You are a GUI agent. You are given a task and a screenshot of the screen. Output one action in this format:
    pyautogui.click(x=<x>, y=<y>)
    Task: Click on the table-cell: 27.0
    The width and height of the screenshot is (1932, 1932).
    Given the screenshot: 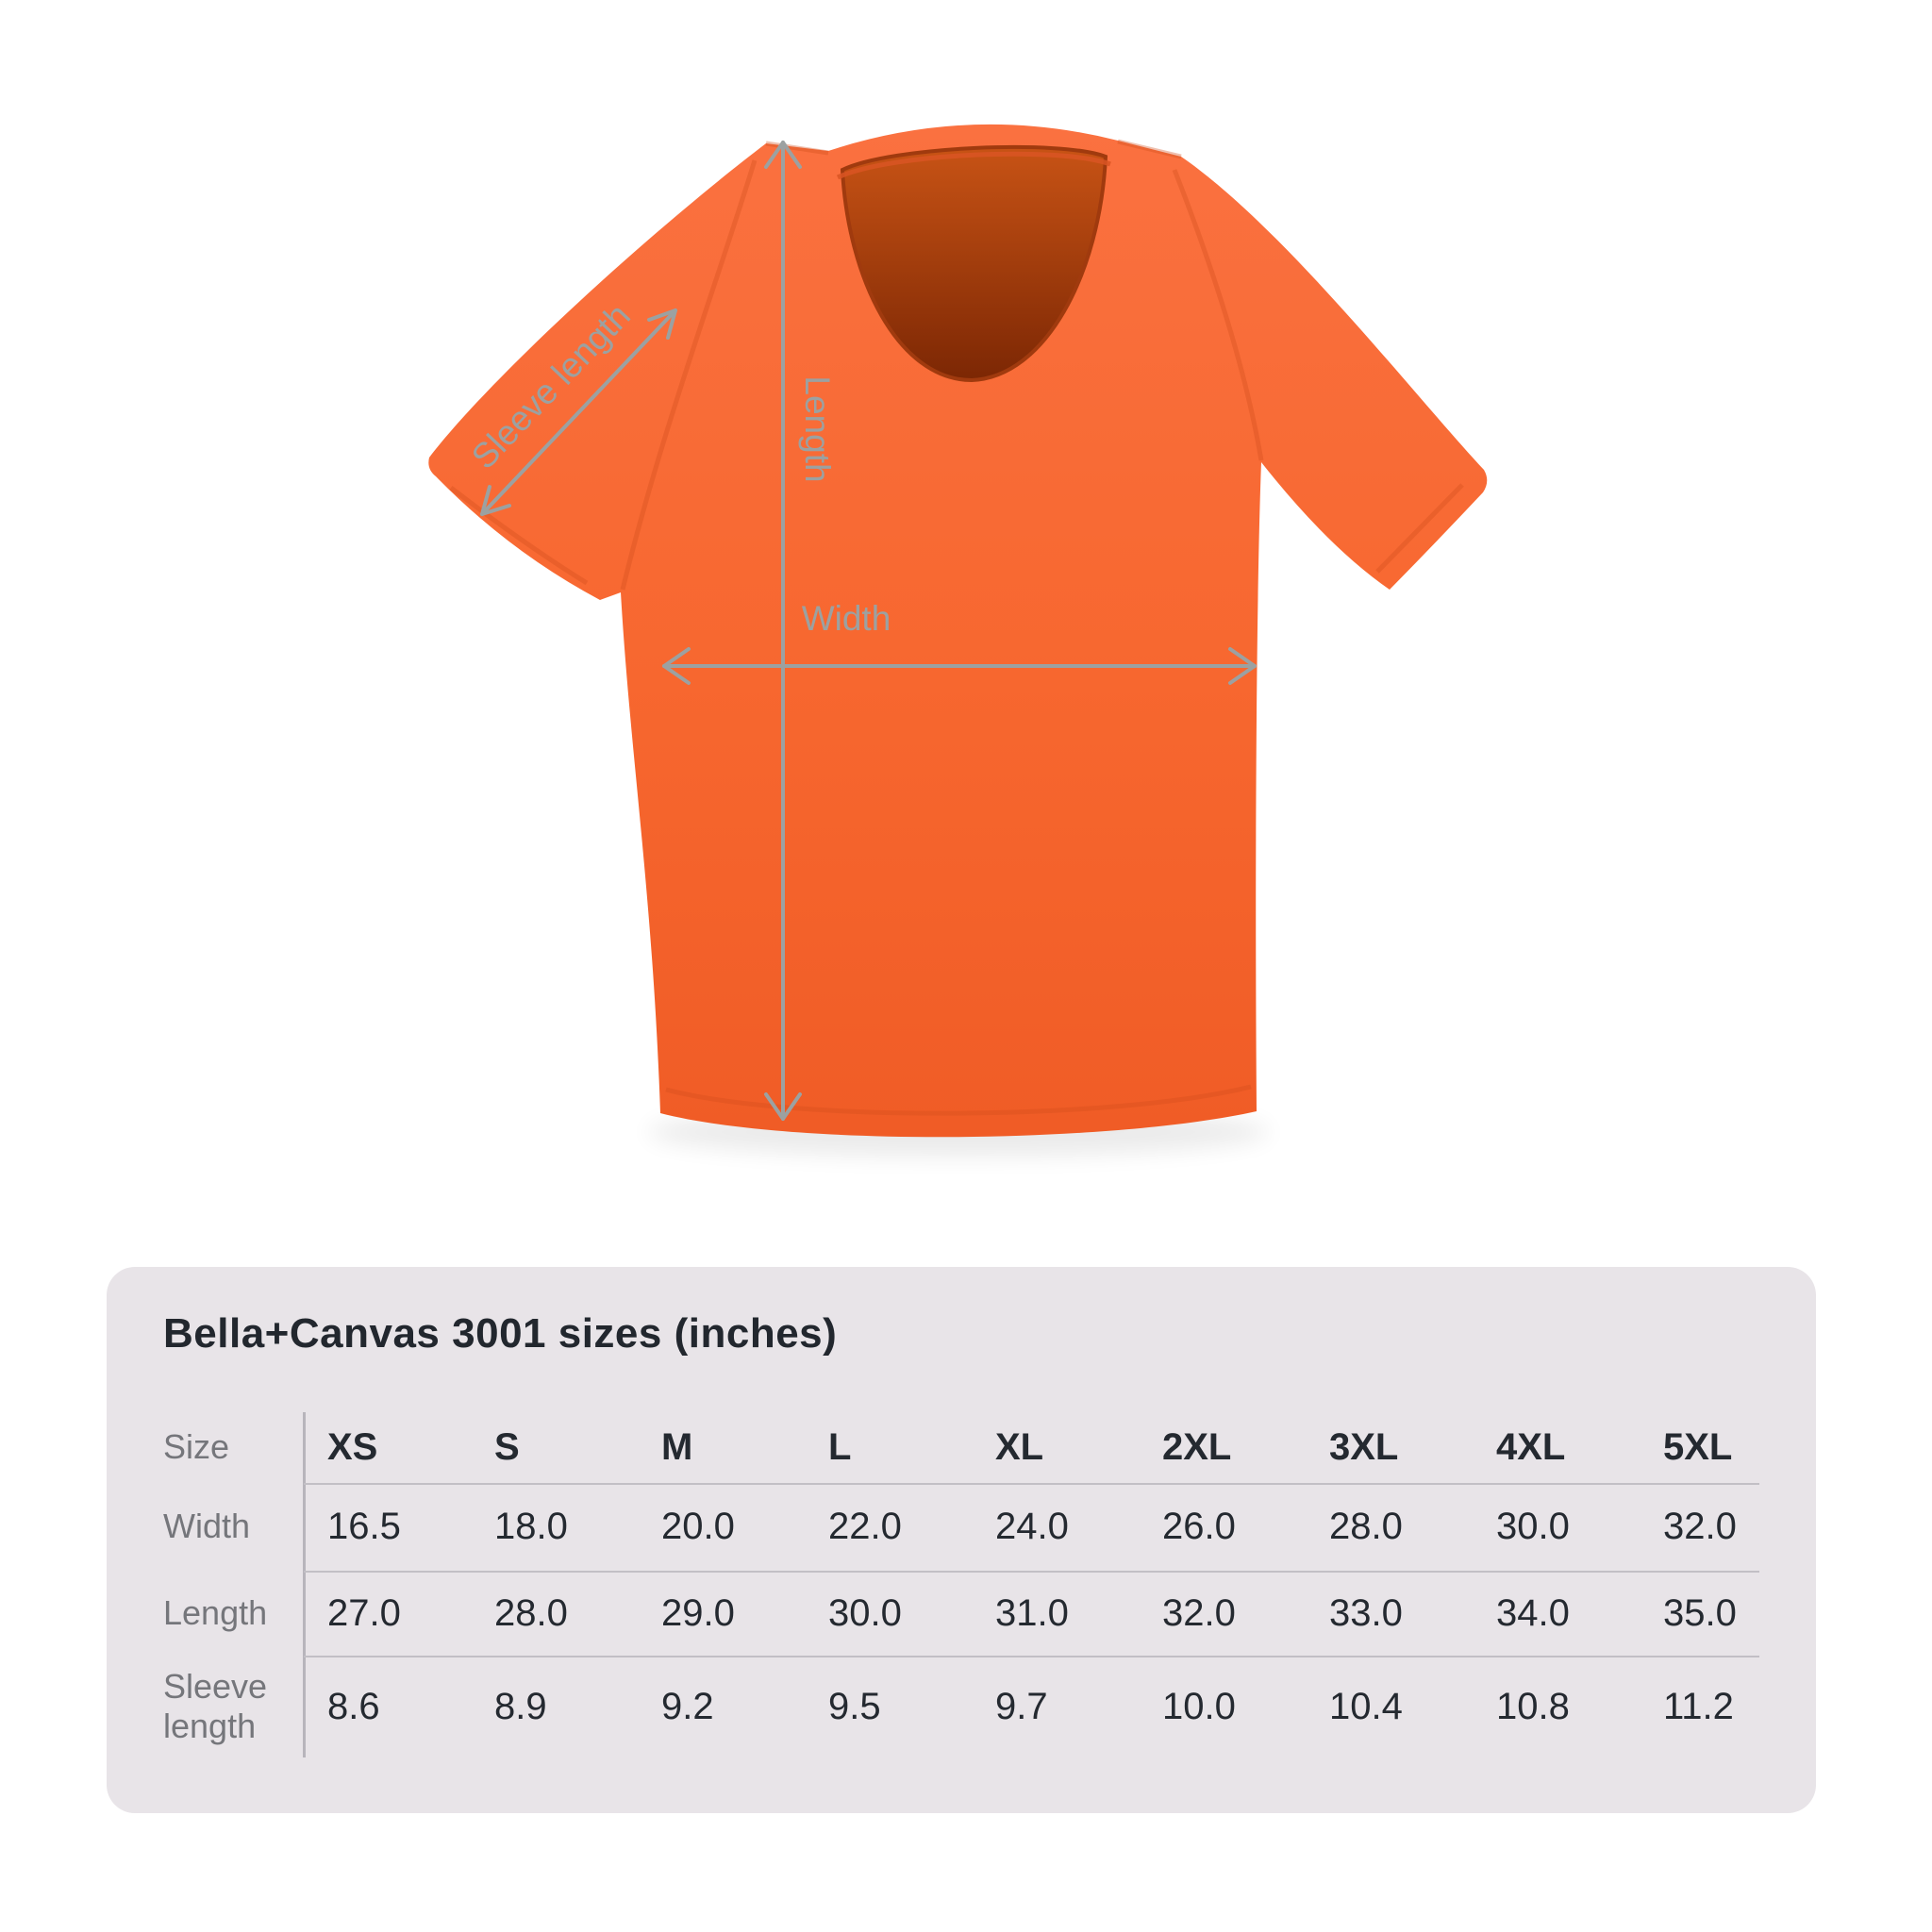 What is the action you would take?
    pyautogui.click(x=364, y=1613)
    